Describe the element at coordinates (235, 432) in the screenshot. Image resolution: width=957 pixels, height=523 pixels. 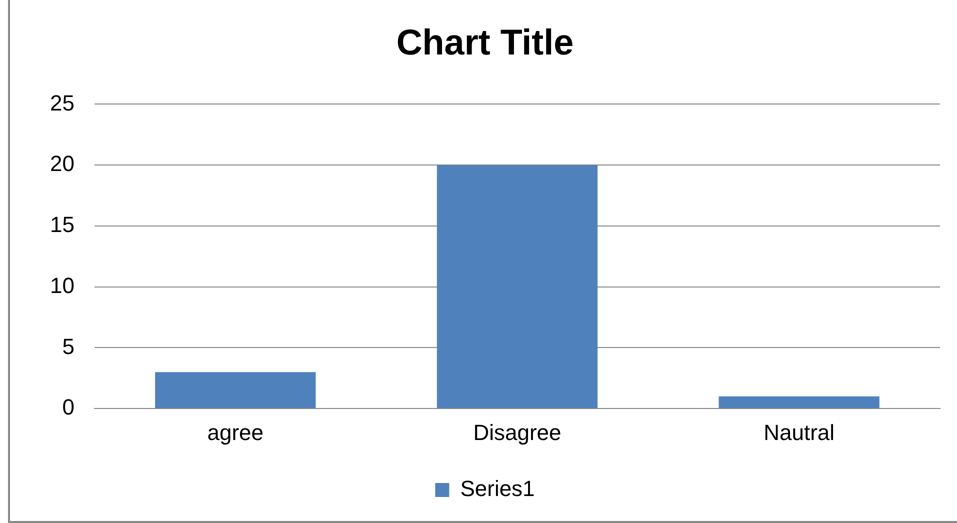
I see `x-tick-label: agree` at that location.